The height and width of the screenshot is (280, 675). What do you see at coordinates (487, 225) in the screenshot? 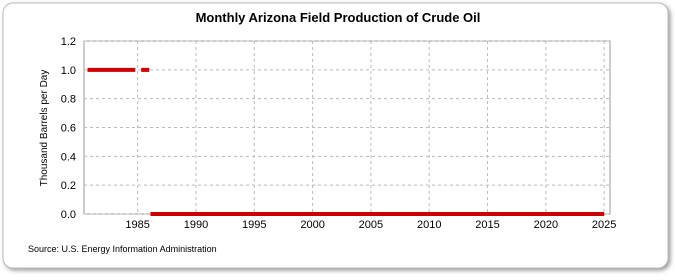
I see `x-tick-label: 2015` at bounding box center [487, 225].